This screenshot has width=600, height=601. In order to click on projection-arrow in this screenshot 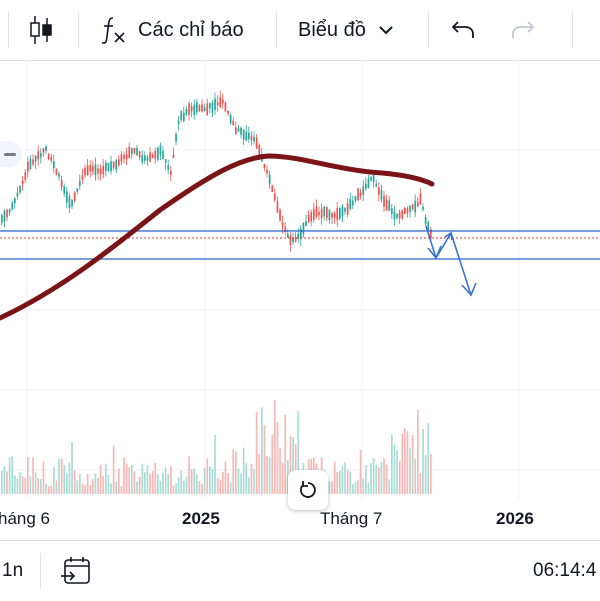, I will do `click(451, 261)`.